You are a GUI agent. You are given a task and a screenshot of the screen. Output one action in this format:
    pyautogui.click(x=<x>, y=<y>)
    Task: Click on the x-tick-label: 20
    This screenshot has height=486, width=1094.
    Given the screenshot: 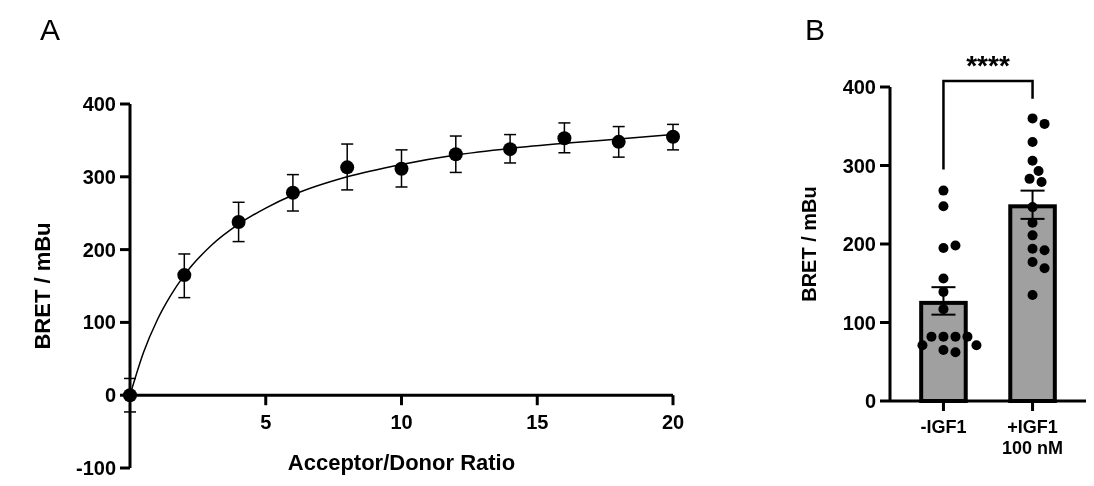 What is the action you would take?
    pyautogui.click(x=673, y=422)
    